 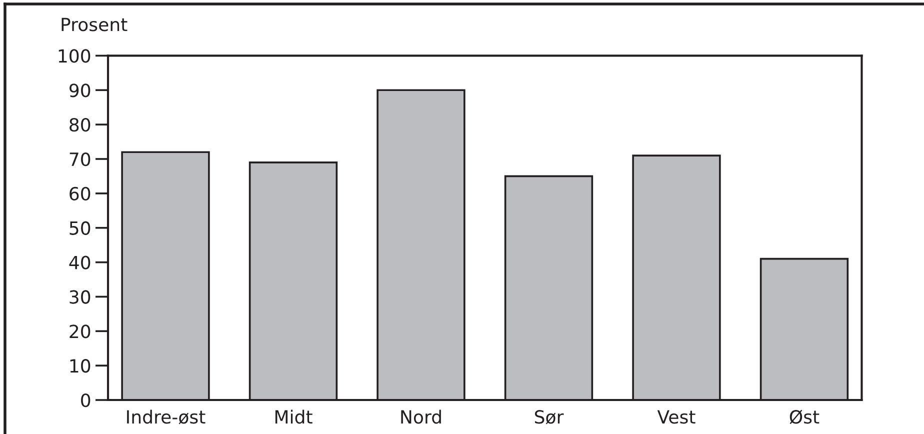 I want to click on x-tick-label: Indre-øst, so click(x=166, y=417).